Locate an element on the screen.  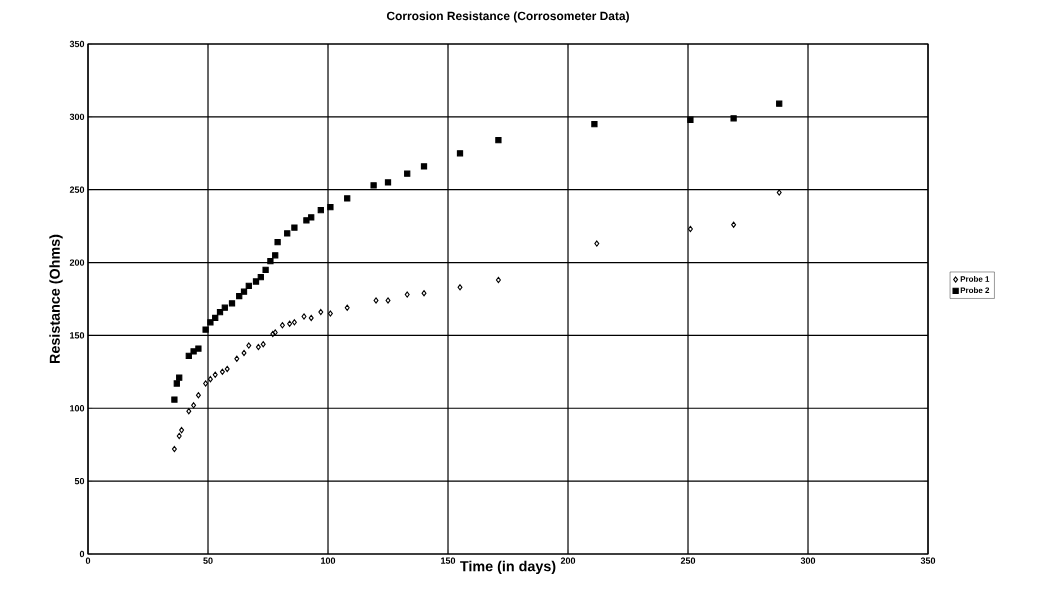
x-tick-label: 250 is located at coordinates (688, 560).